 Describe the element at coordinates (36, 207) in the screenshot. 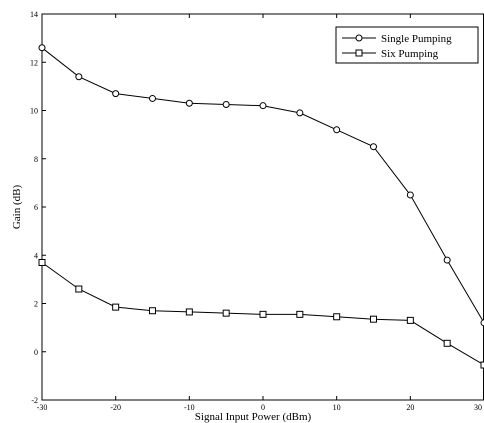

I see `y-tick-label: 6` at that location.